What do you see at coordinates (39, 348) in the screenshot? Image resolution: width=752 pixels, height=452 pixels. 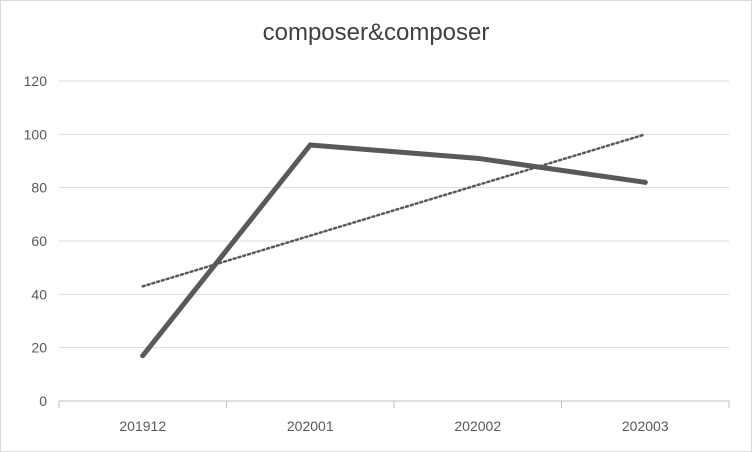 I see `y-tick-label: 20` at bounding box center [39, 348].